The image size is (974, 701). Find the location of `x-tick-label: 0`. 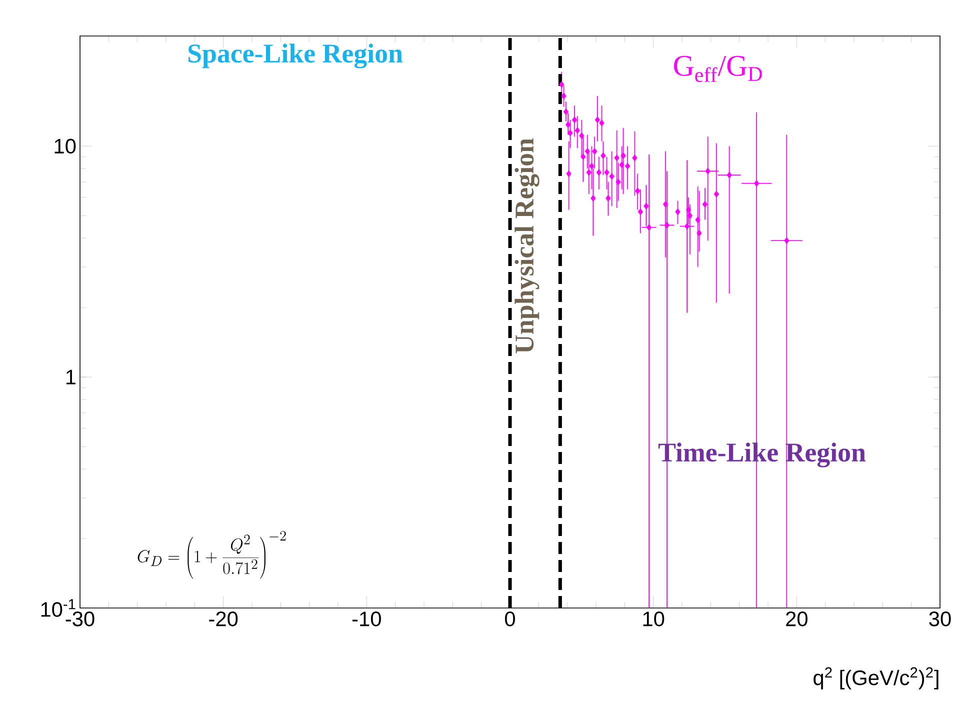

x-tick-label: 0 is located at coordinates (510, 619).